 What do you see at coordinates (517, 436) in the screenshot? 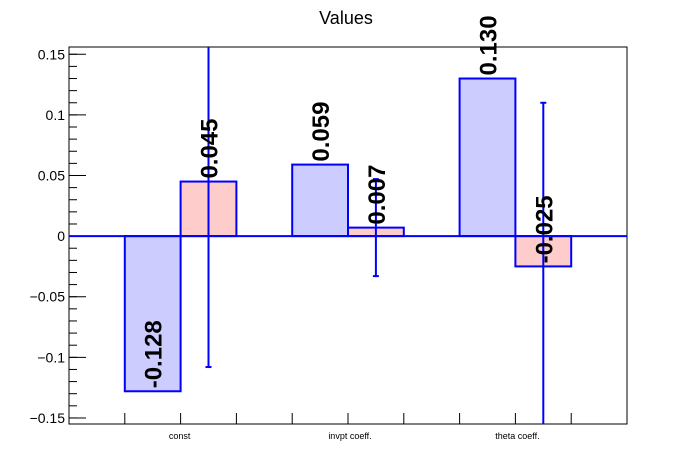
I see `x-tick-label: theta coeff.` at bounding box center [517, 436].